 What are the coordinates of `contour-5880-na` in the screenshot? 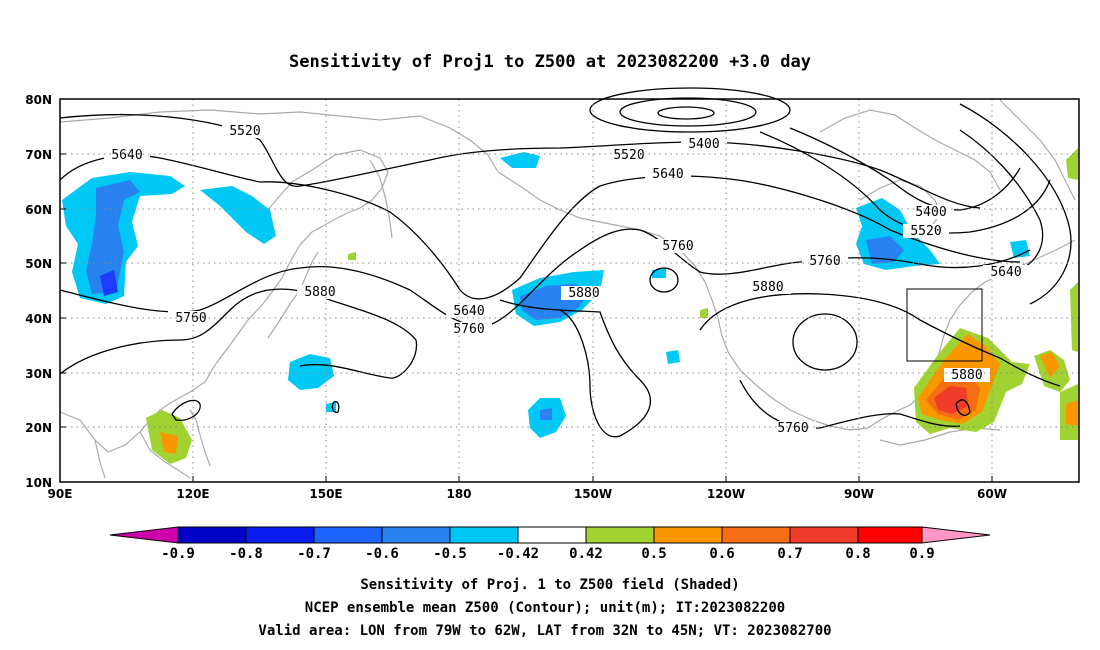 It's located at (880, 340).